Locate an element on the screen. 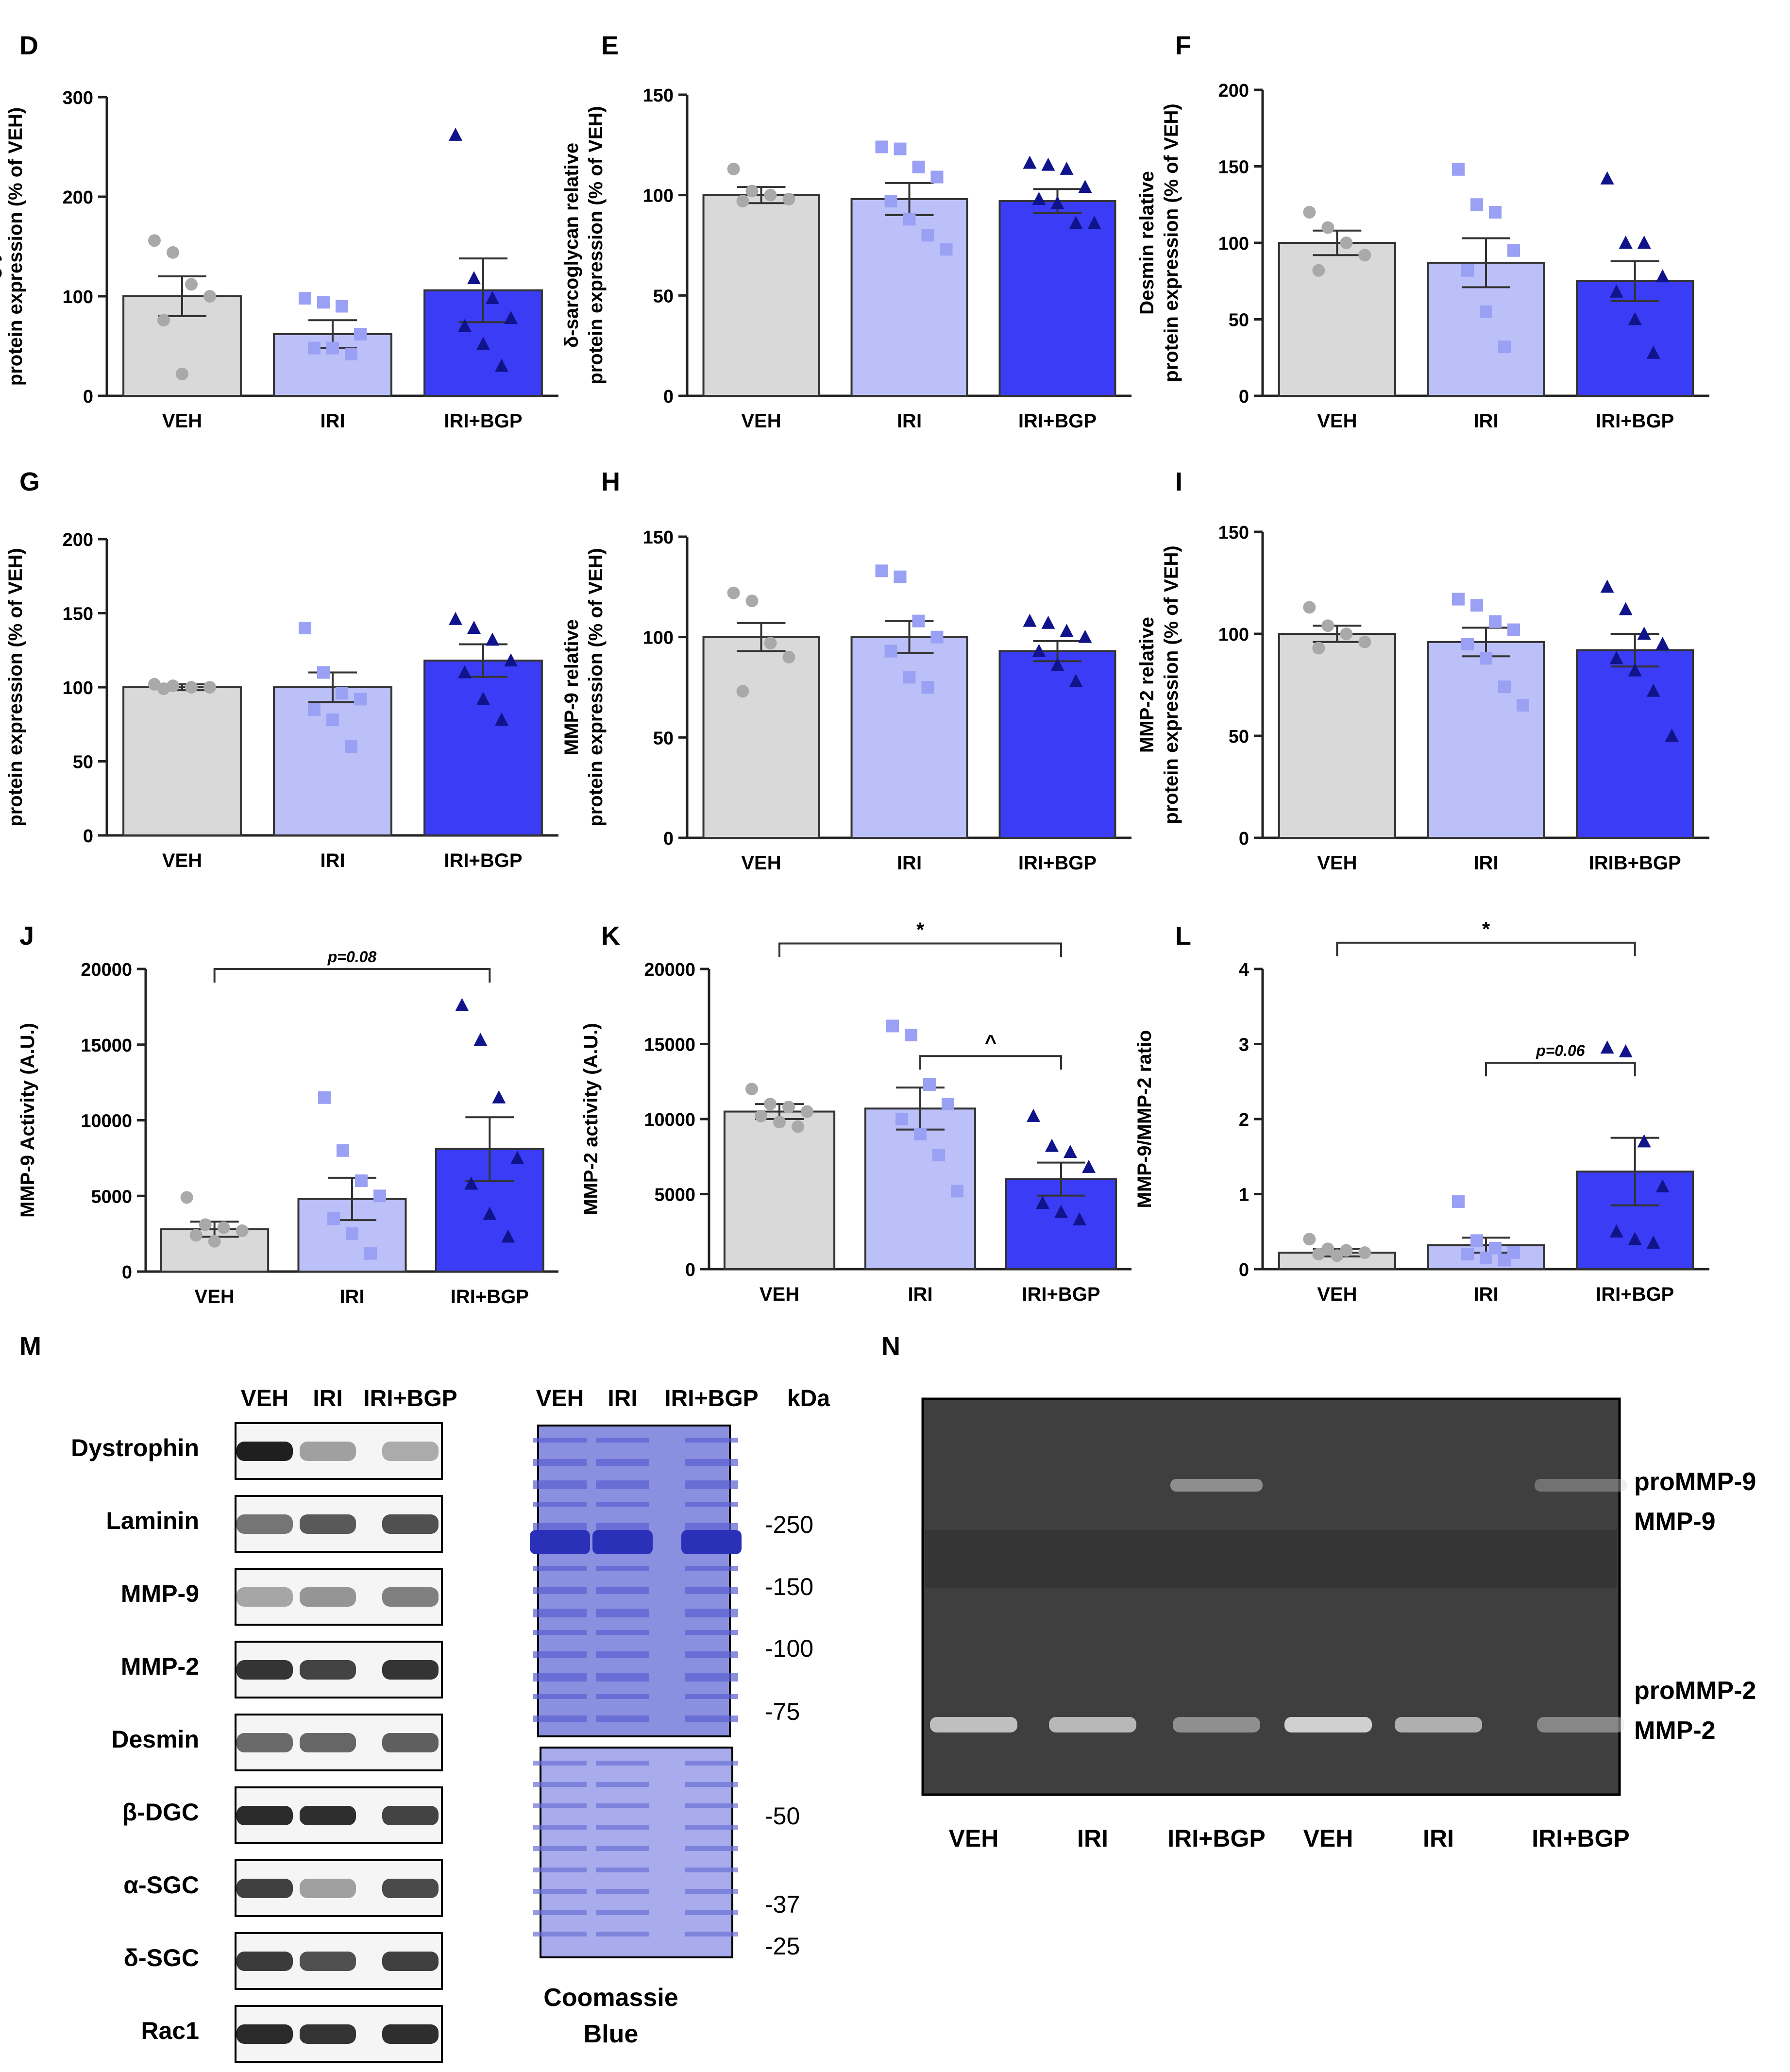  zymogram-band-label: proMMP-2 is located at coordinates (1695, 1691).